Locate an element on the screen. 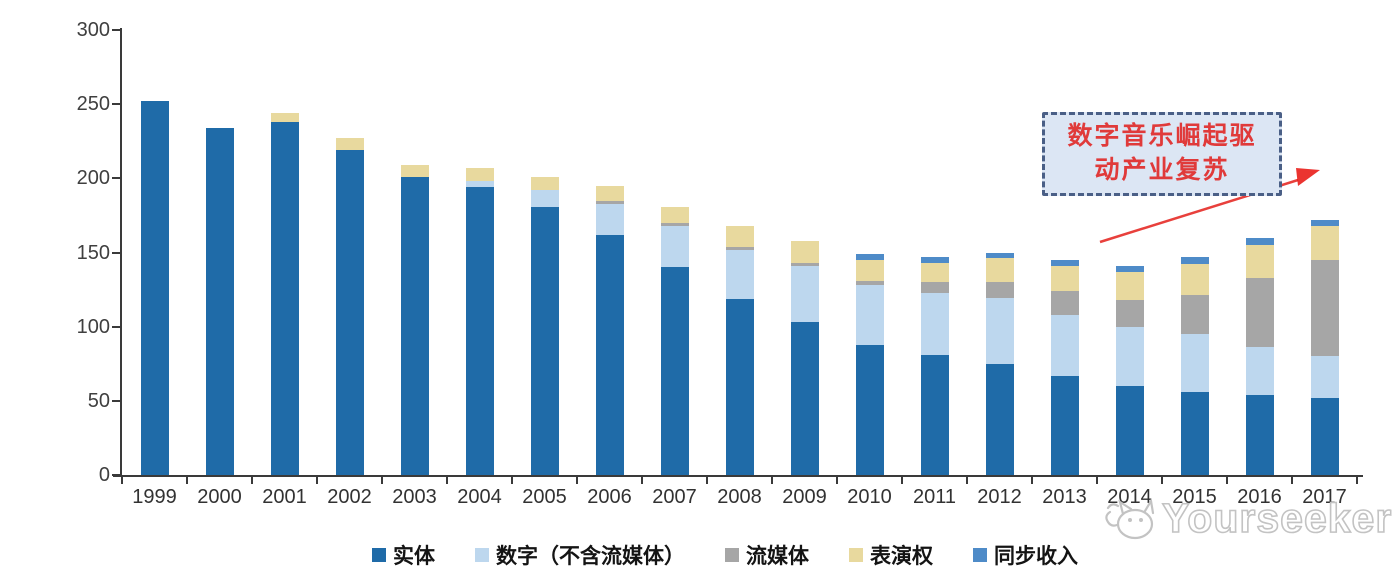 The height and width of the screenshot is (582, 1398). legend: 实体 数字（不含流媒体） 流媒体 表演权 同步收入 is located at coordinates (725, 555).